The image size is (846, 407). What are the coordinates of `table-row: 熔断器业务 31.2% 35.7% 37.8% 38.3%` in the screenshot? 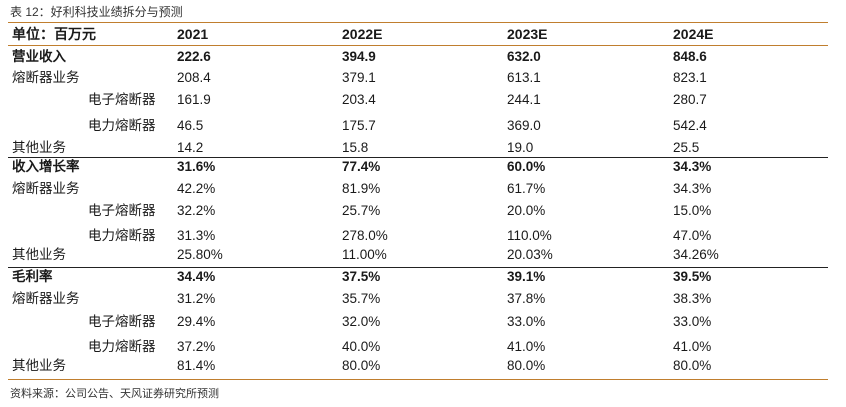 It's located at (423, 299).